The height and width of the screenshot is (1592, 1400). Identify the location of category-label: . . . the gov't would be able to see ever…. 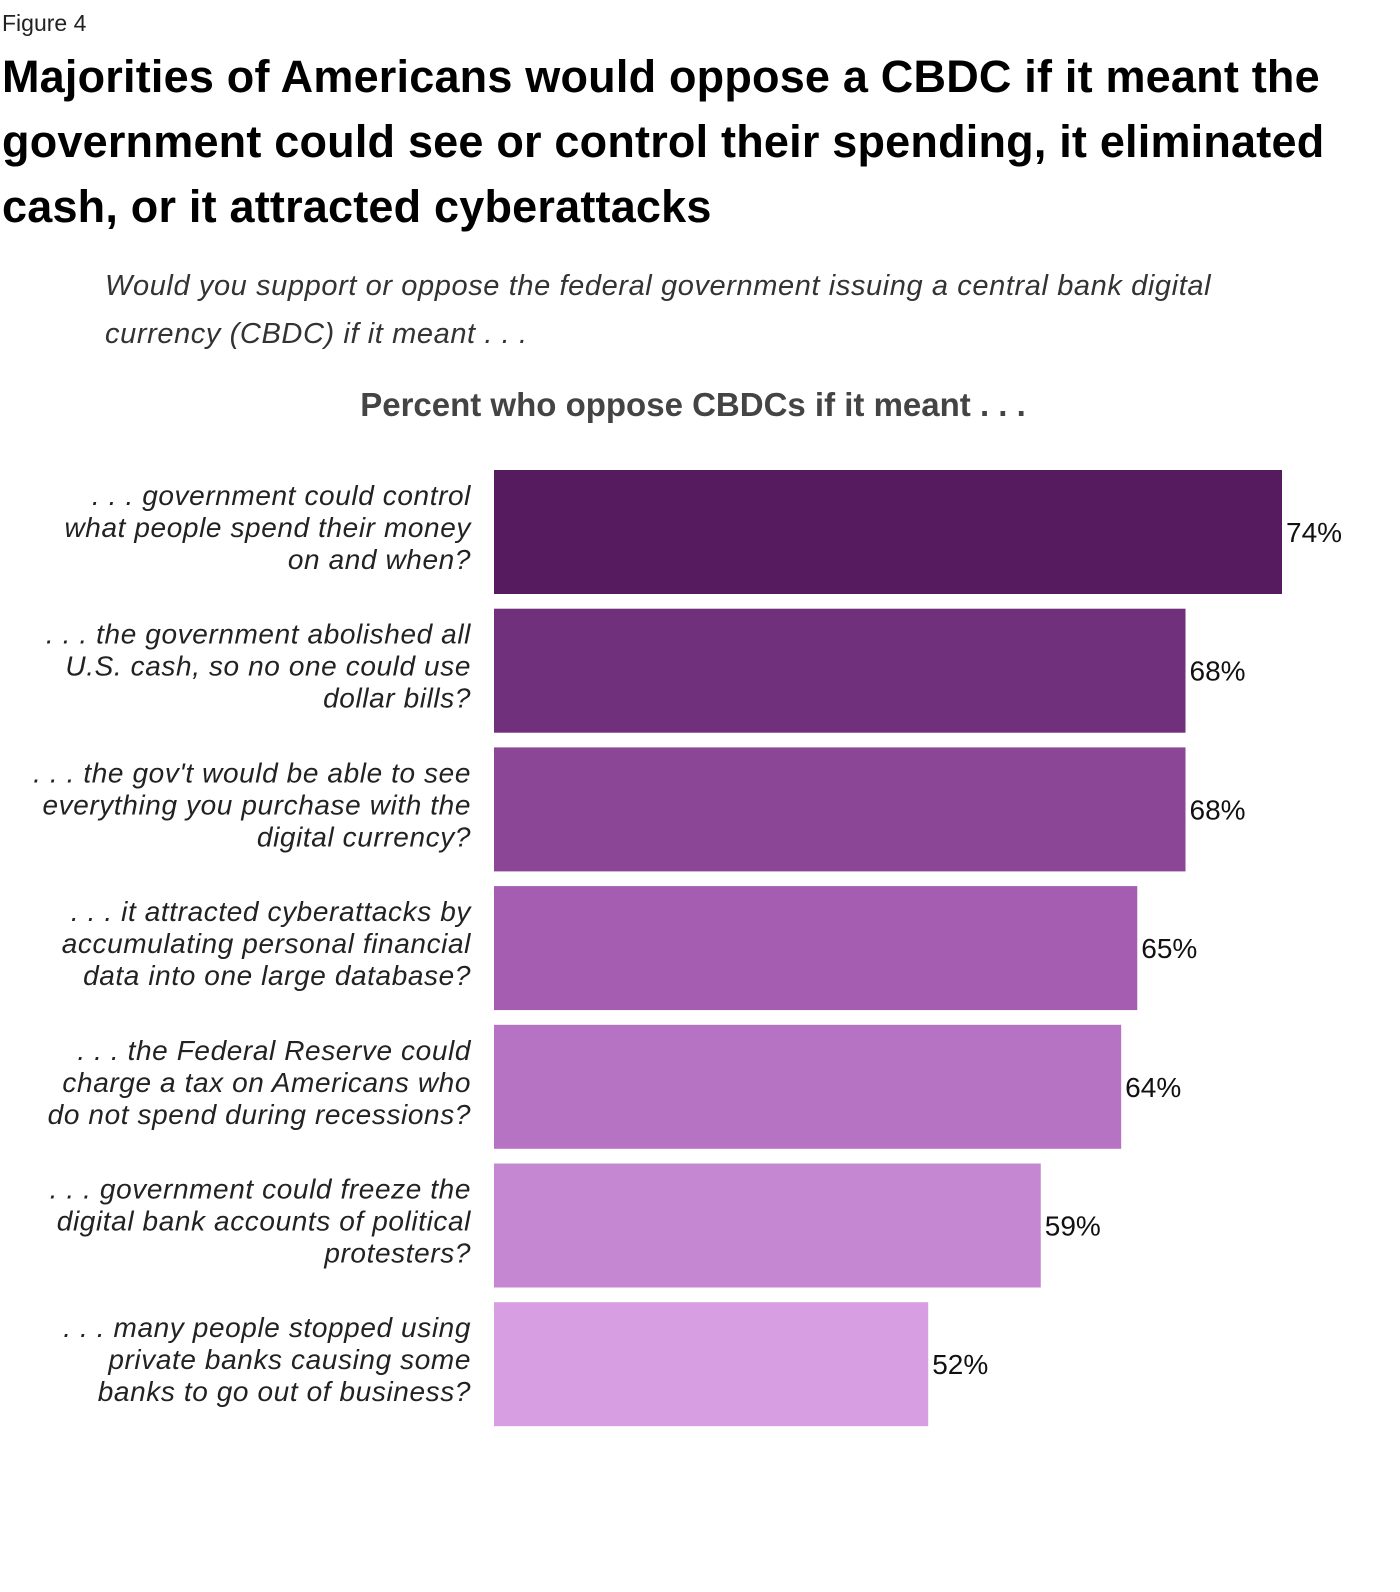
(252, 804).